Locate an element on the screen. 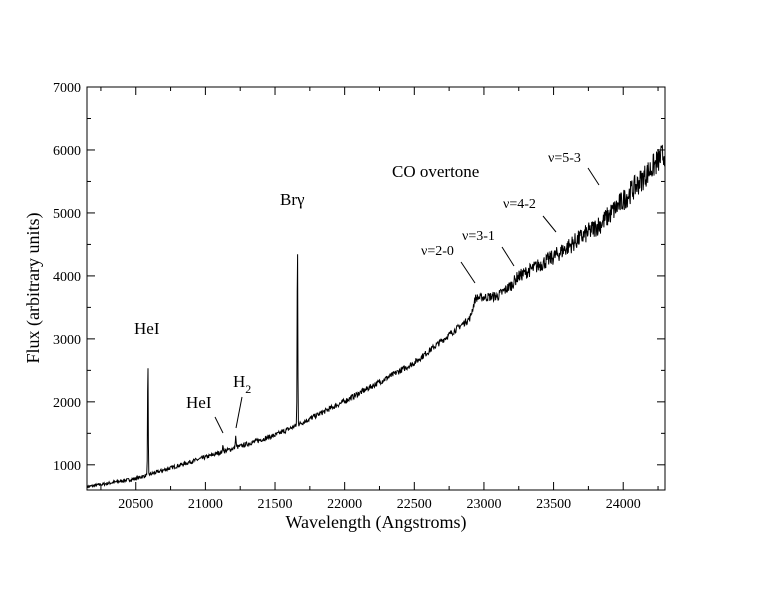  annotation-v31-pointer is located at coordinates (508, 256).